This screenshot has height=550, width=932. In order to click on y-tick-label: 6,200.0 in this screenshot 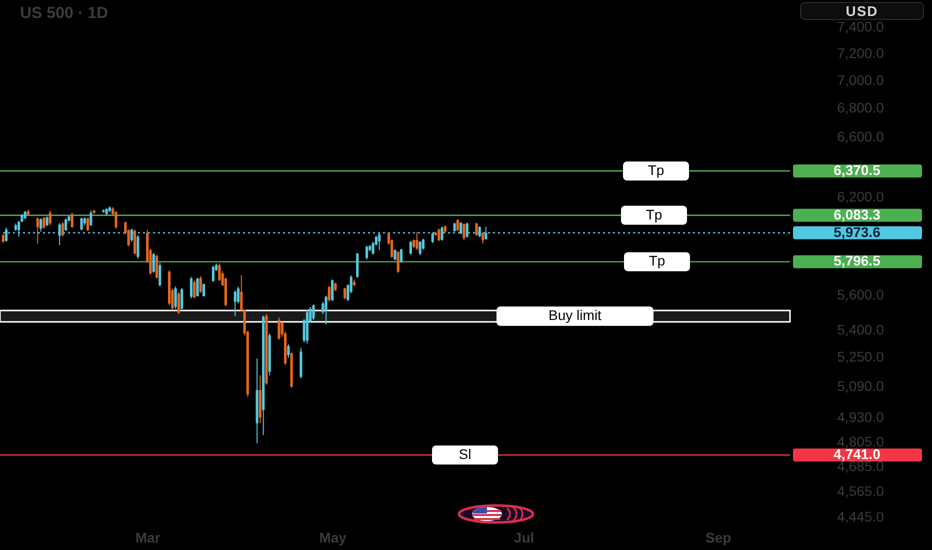, I will do `click(860, 196)`.